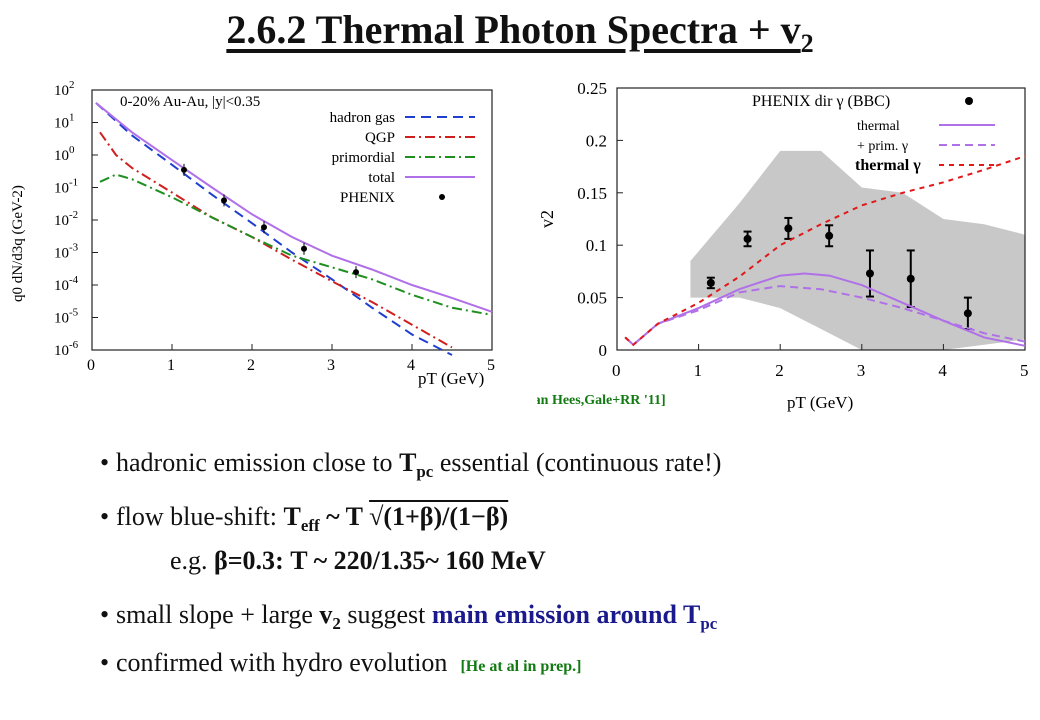  Describe the element at coordinates (820, 402) in the screenshot. I see `right-xlabel: pT (GeV)` at that location.